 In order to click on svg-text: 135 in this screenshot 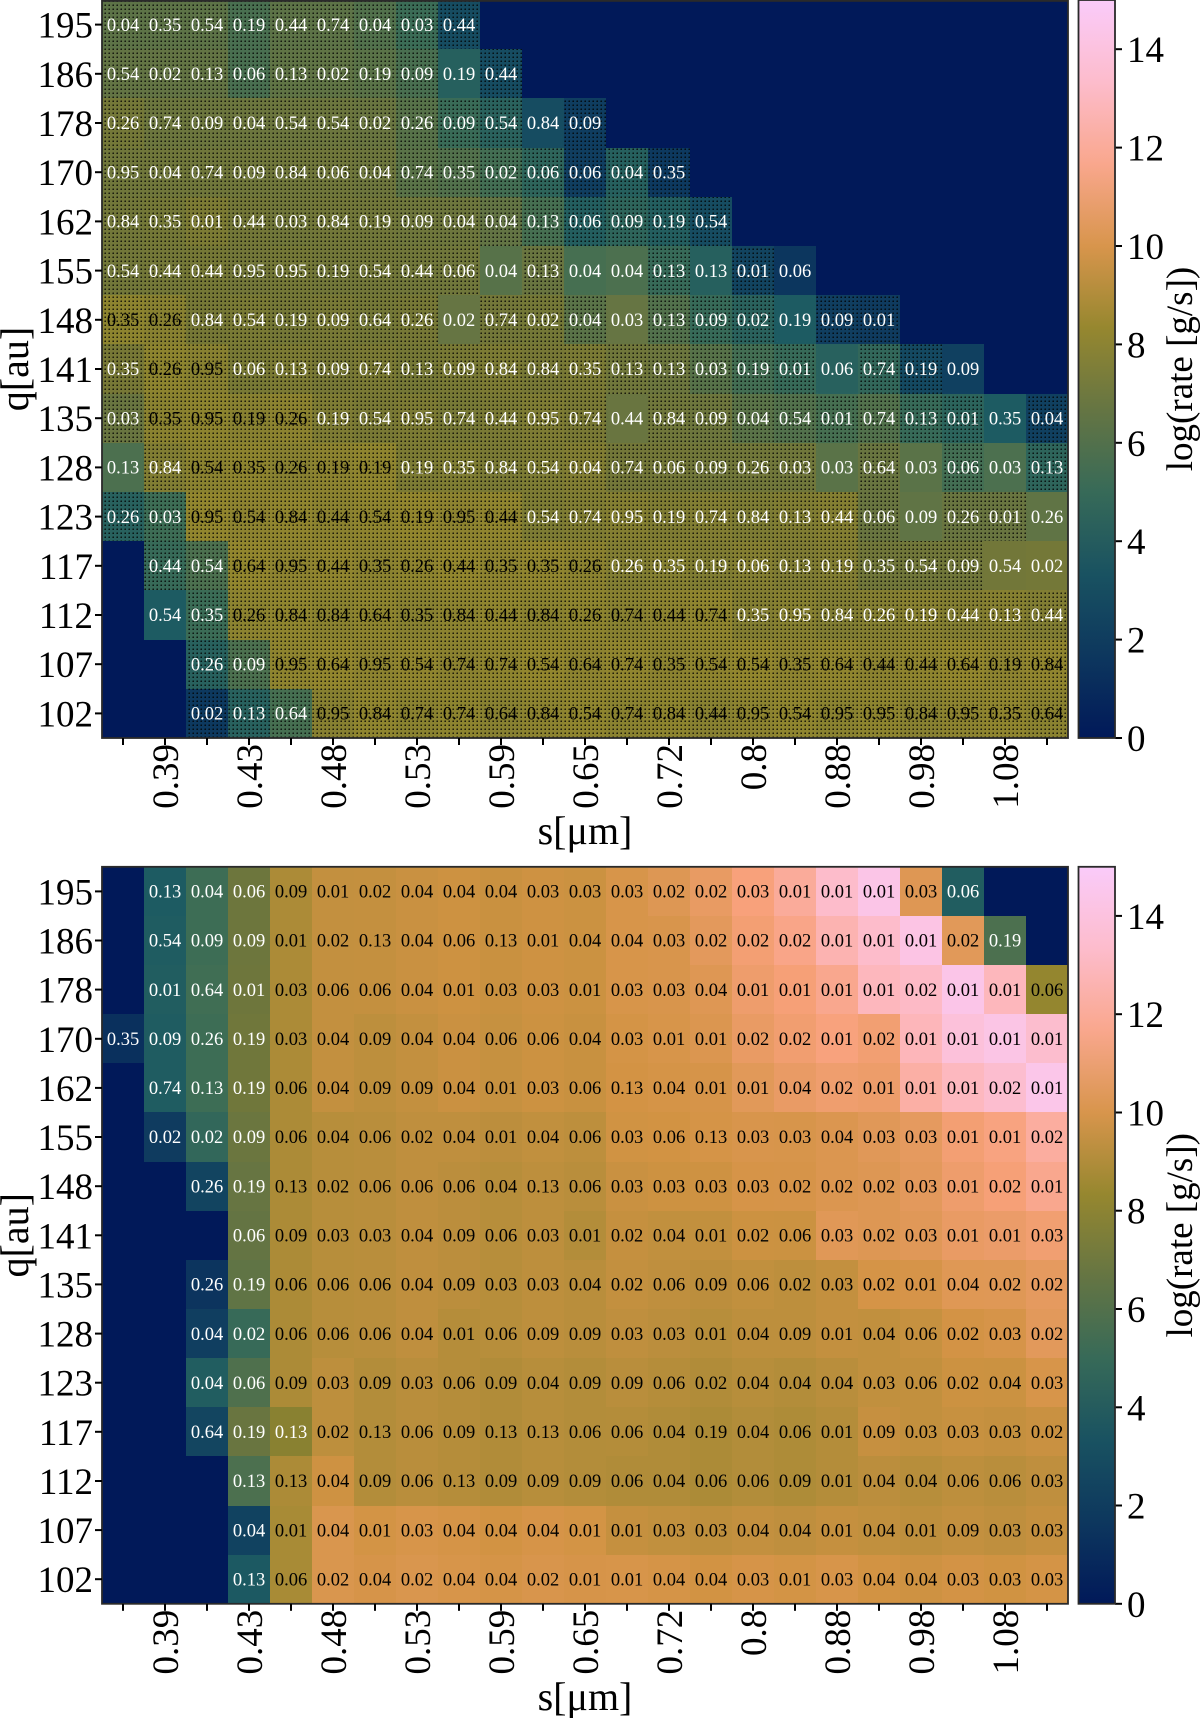, I will do `click(66, 419)`.